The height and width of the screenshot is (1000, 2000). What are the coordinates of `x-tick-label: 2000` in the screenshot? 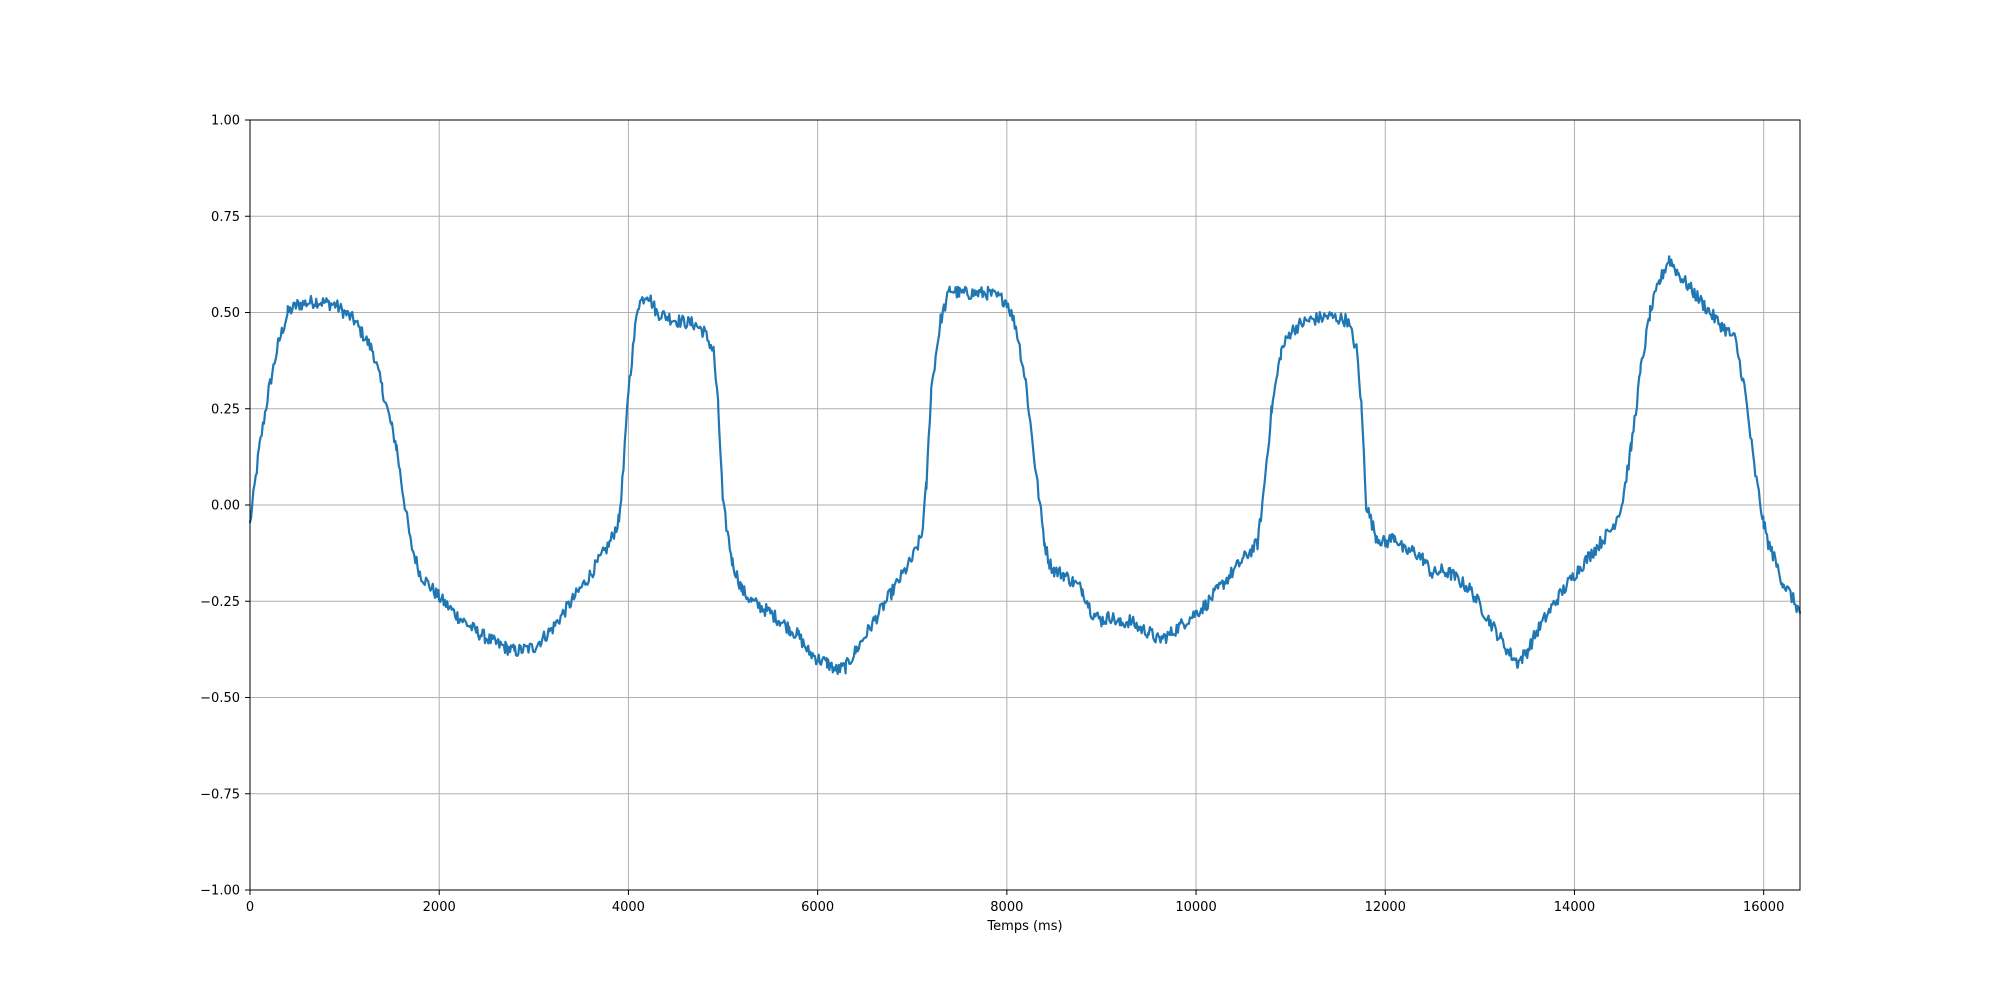 It's located at (439, 907).